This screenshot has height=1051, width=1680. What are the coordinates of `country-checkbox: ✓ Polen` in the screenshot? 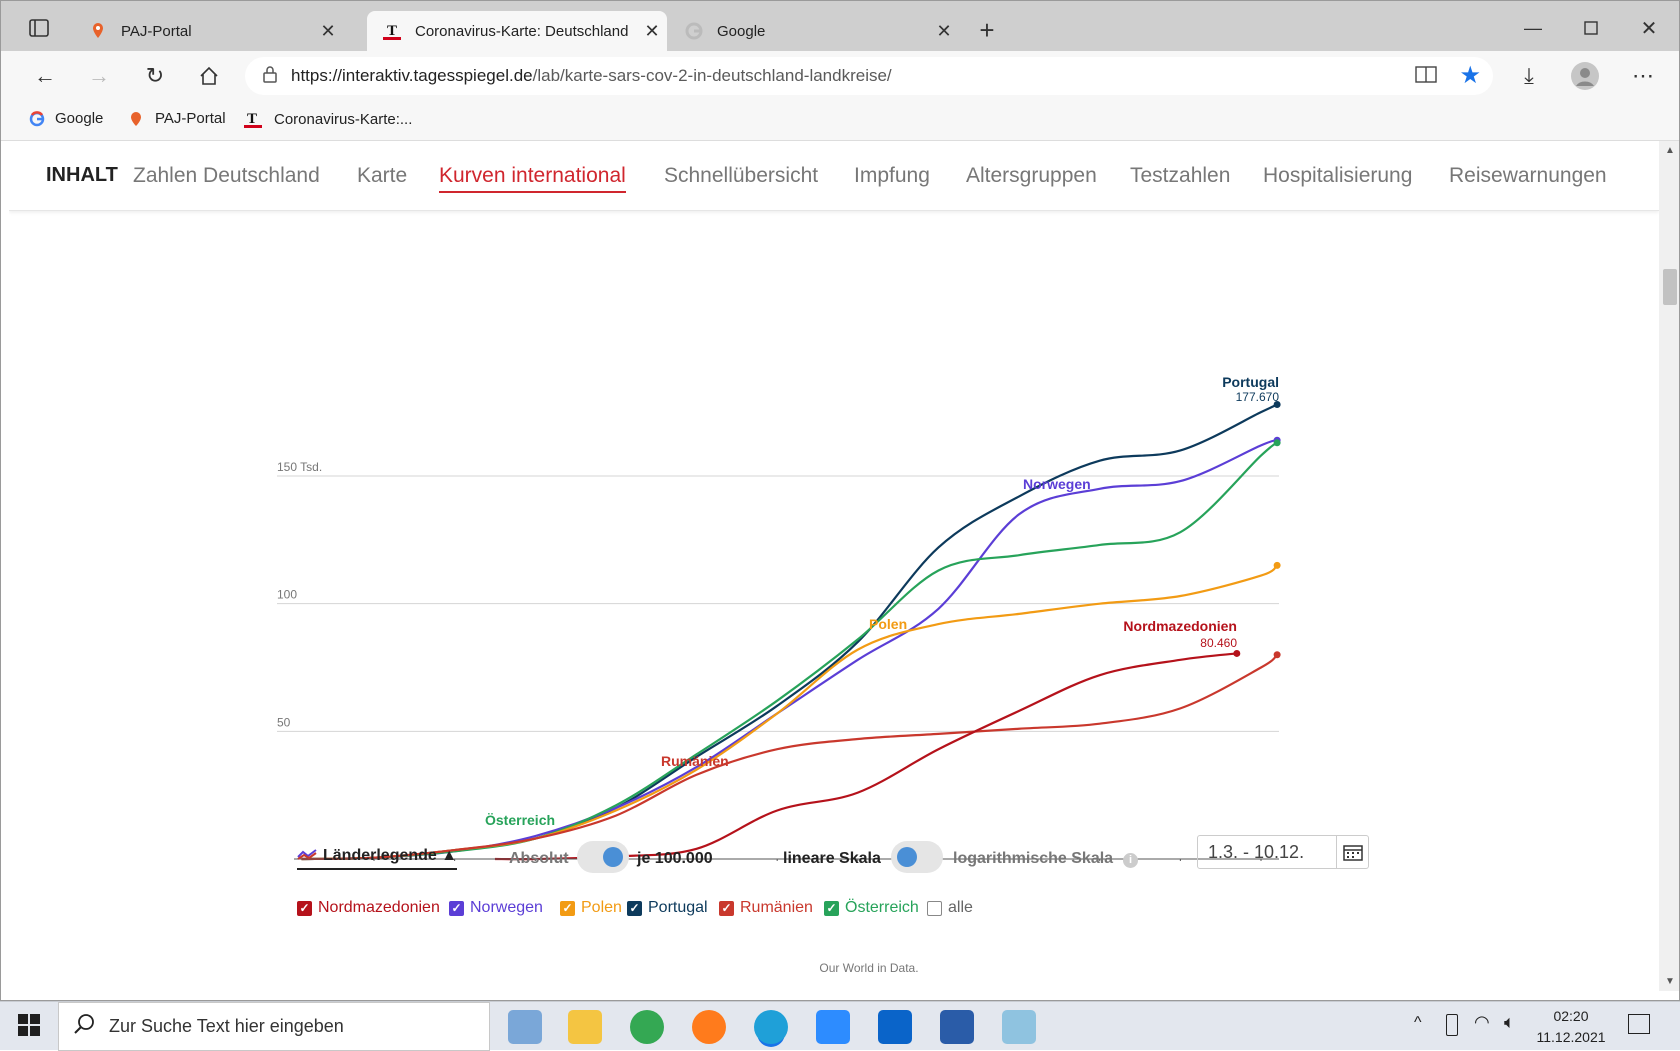 It's located at (591, 908).